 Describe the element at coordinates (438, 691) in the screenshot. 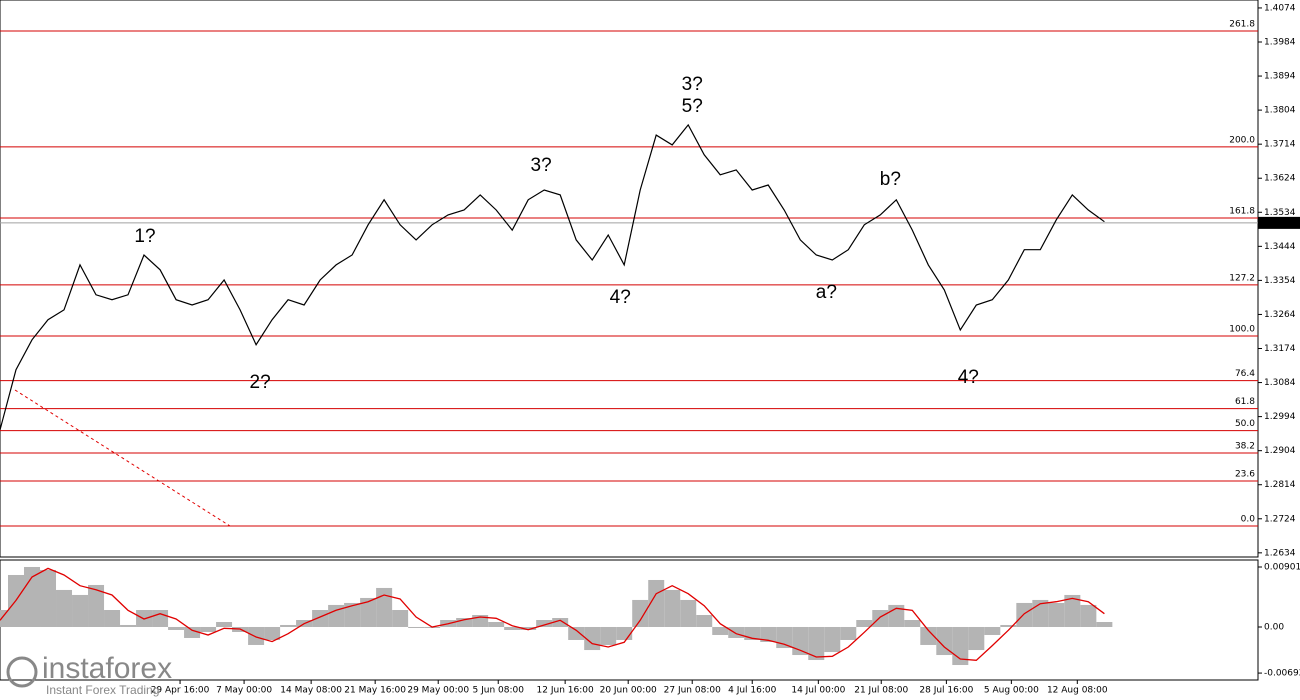

I see `x-tick-label: 29 May 00:00` at that location.